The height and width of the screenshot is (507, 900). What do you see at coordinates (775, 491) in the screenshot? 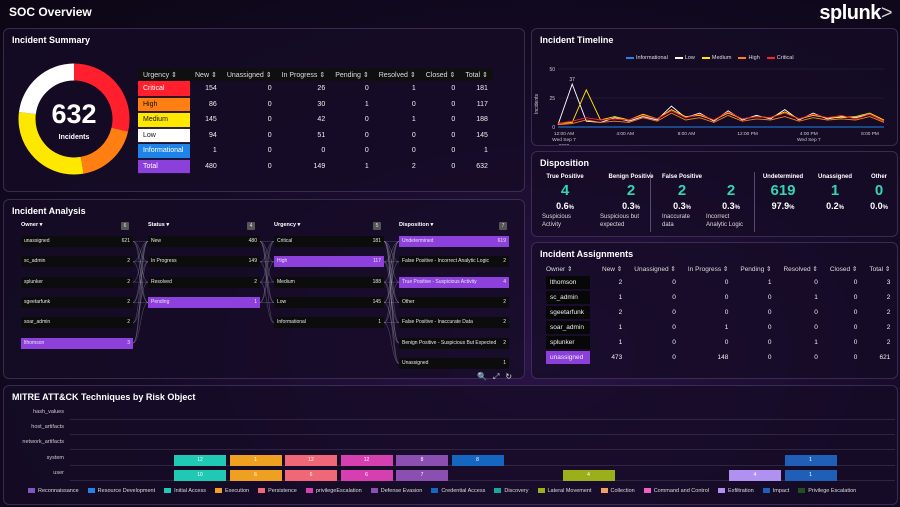
I see `legend-item: Impact` at bounding box center [775, 491].